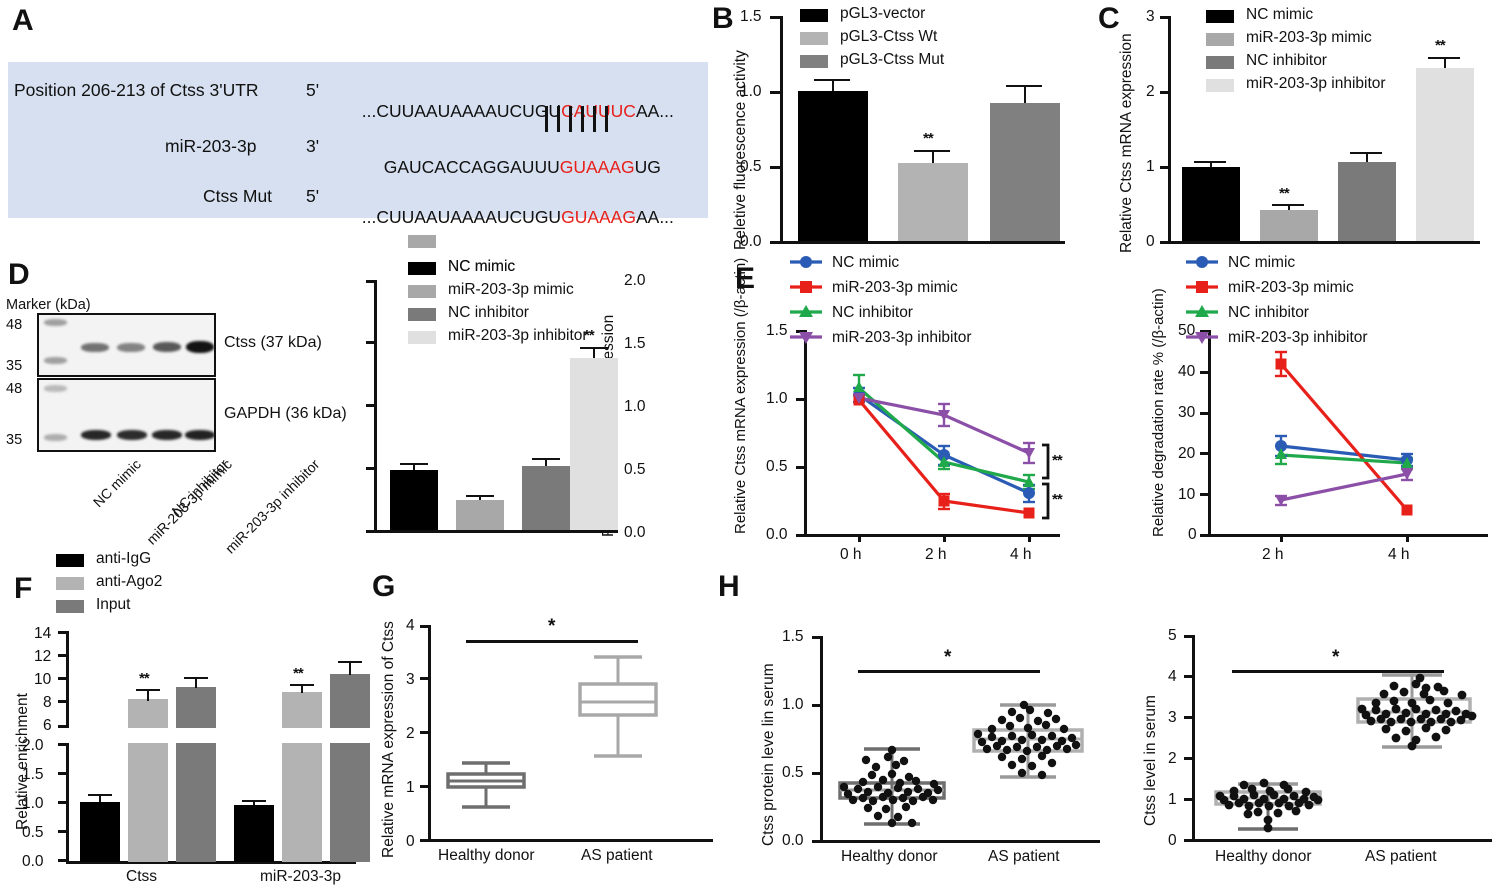 This screenshot has width=1500, height=886. I want to click on panel-d-ytick-4: 2.0, so click(635, 280).